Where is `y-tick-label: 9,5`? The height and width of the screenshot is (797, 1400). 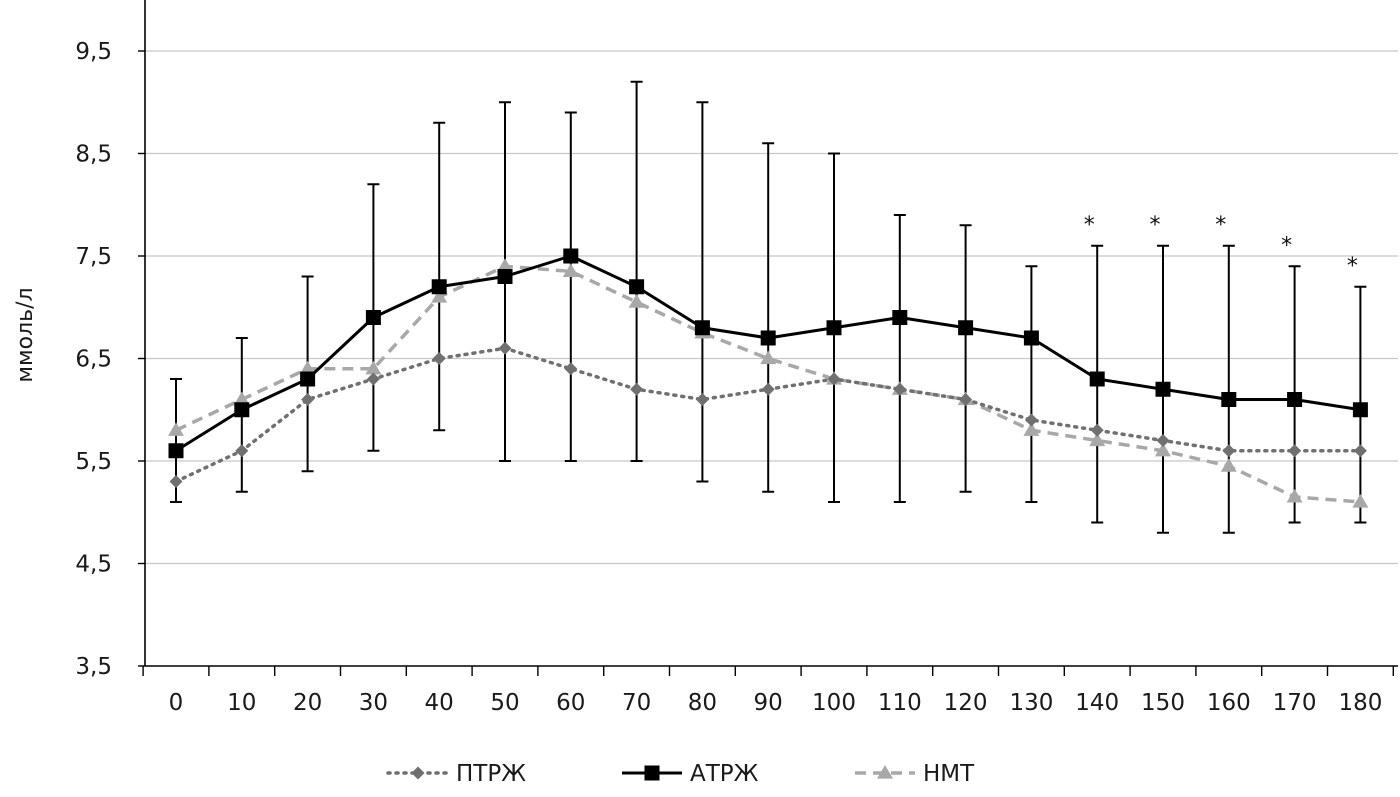 y-tick-label: 9,5 is located at coordinates (93, 52).